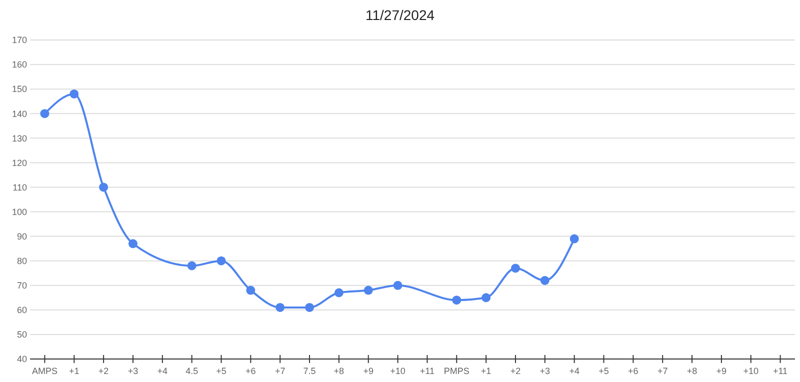 The width and height of the screenshot is (800, 382). Describe the element at coordinates (19, 89) in the screenshot. I see `y-tick-label: 150` at that location.